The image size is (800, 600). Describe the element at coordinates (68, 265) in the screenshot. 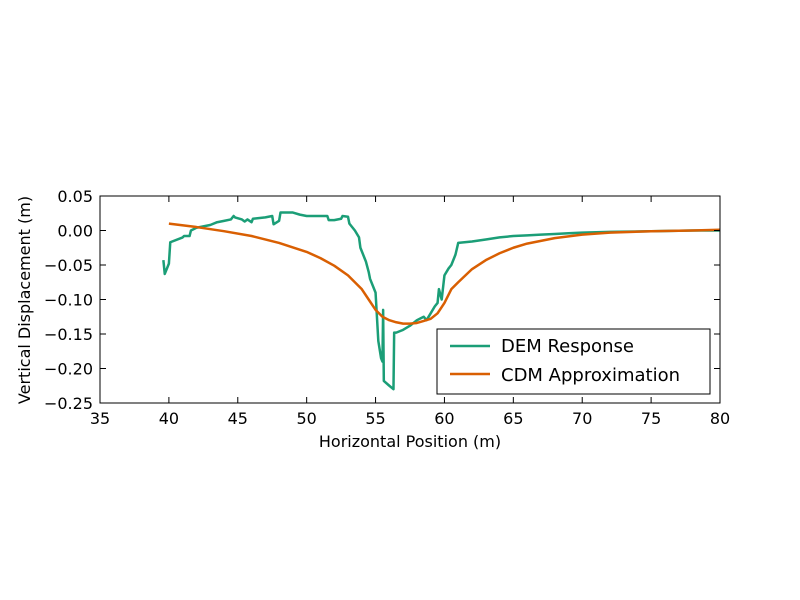

I see `y-tick-label: −0.05` at that location.